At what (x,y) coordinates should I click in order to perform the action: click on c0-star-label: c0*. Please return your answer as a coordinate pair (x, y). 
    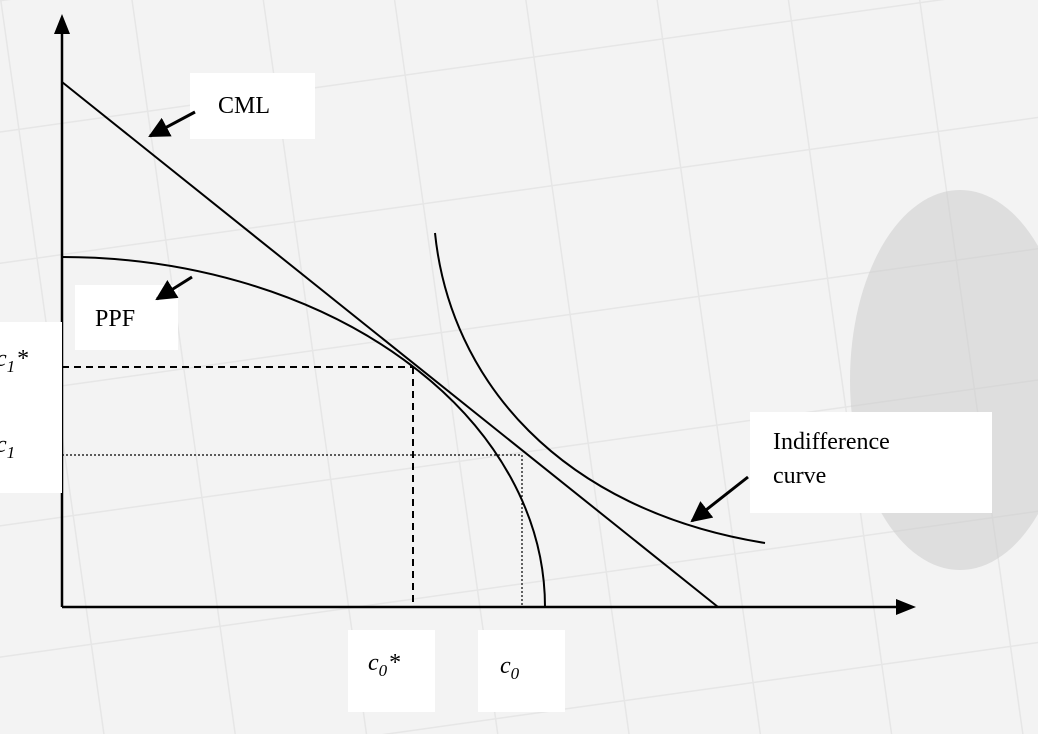
    Looking at the image, I should click on (384, 665).